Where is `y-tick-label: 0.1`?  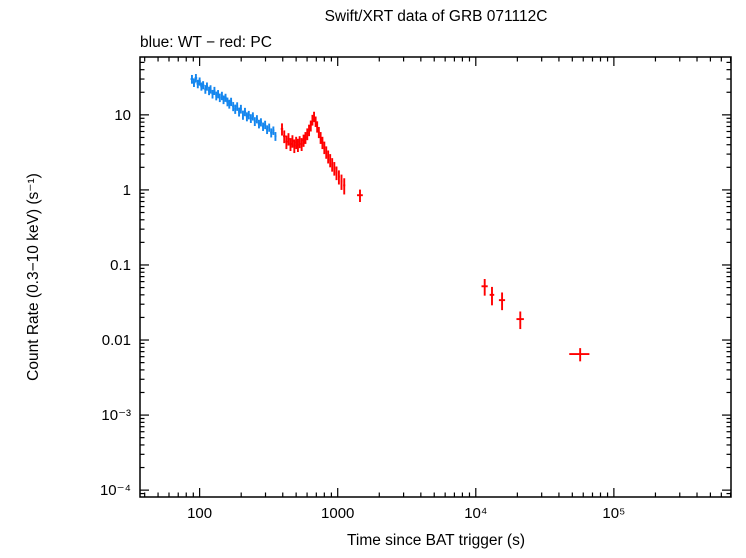 y-tick-label: 0.1 is located at coordinates (120, 265).